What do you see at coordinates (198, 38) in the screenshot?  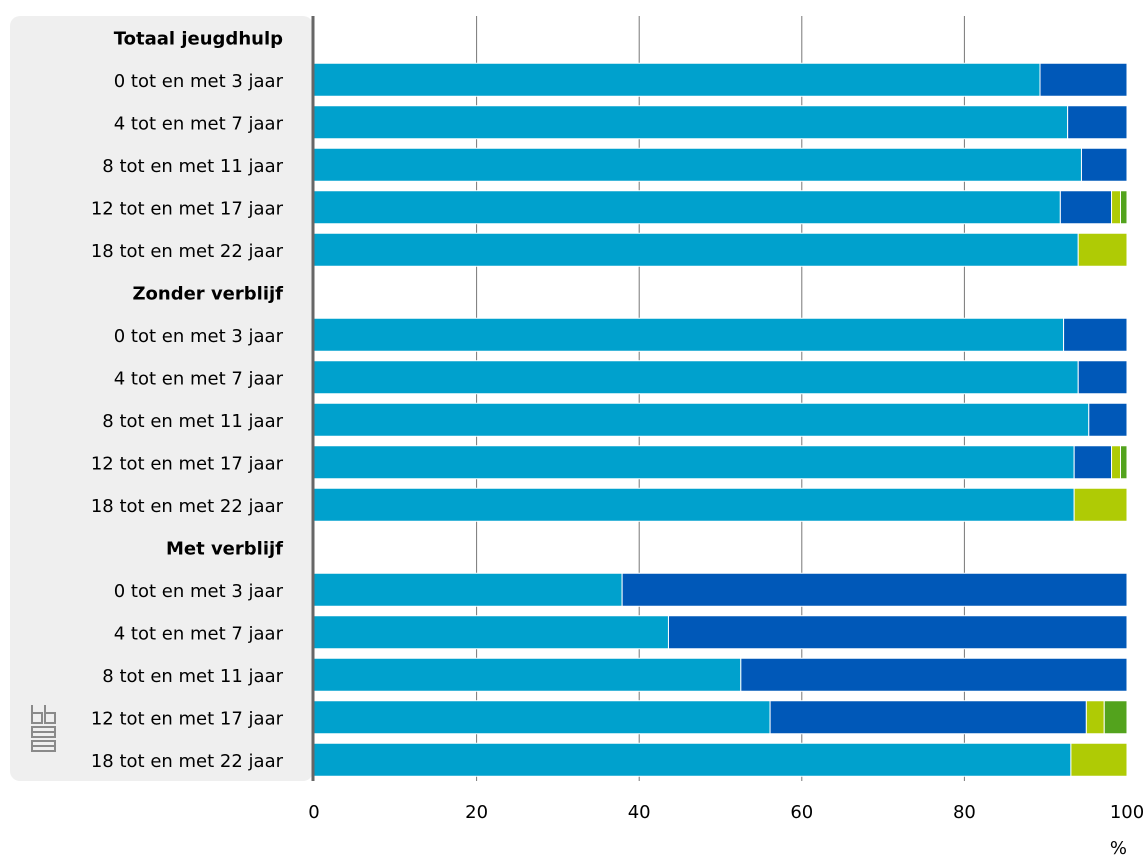 I see `group-header-label: Totaal jeugdhulp` at bounding box center [198, 38].